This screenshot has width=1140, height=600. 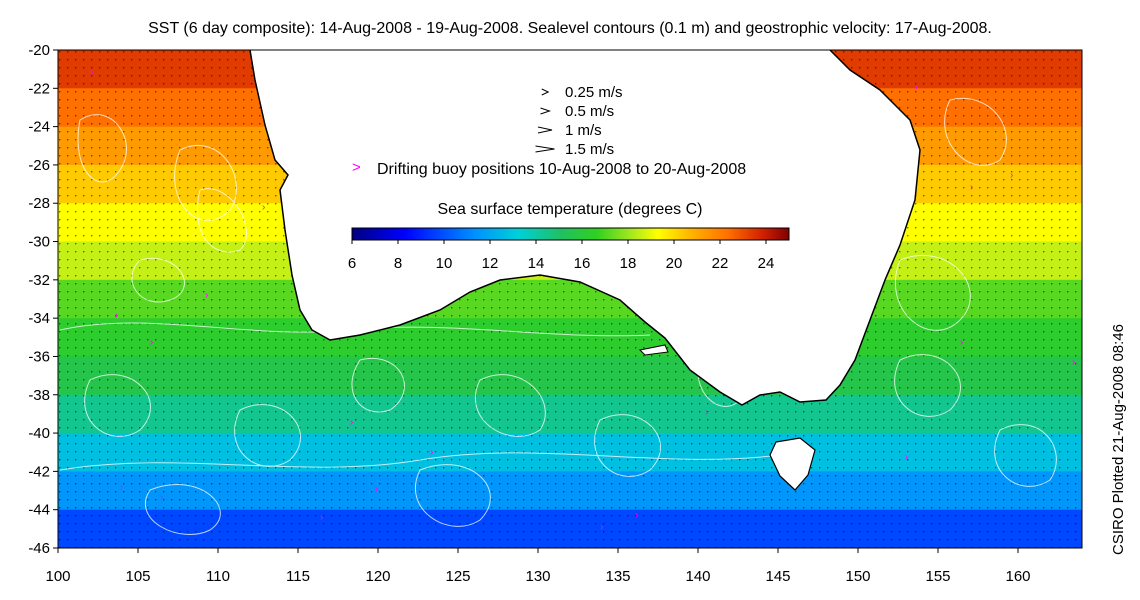 I want to click on lon-tick-label: 120, so click(x=377, y=576).